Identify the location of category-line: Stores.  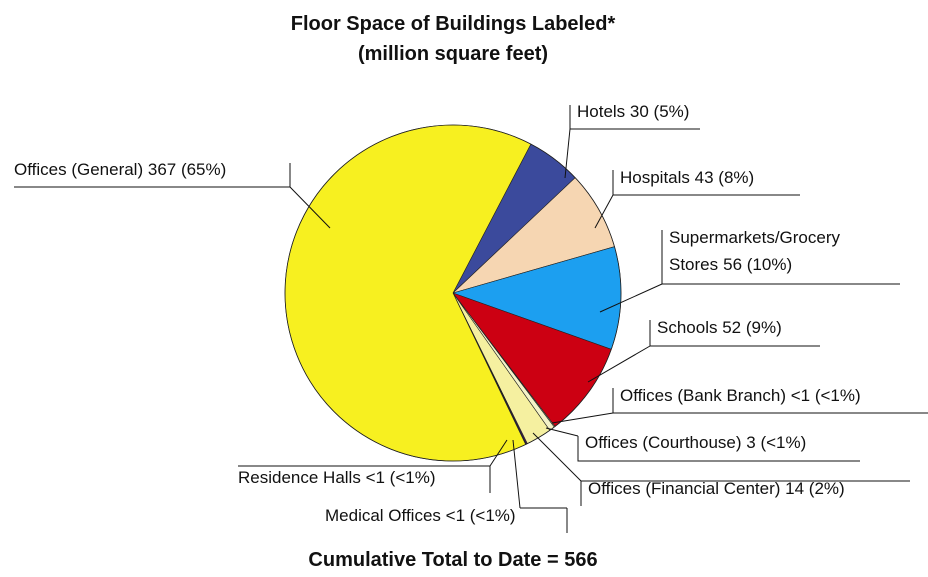
(693, 264).